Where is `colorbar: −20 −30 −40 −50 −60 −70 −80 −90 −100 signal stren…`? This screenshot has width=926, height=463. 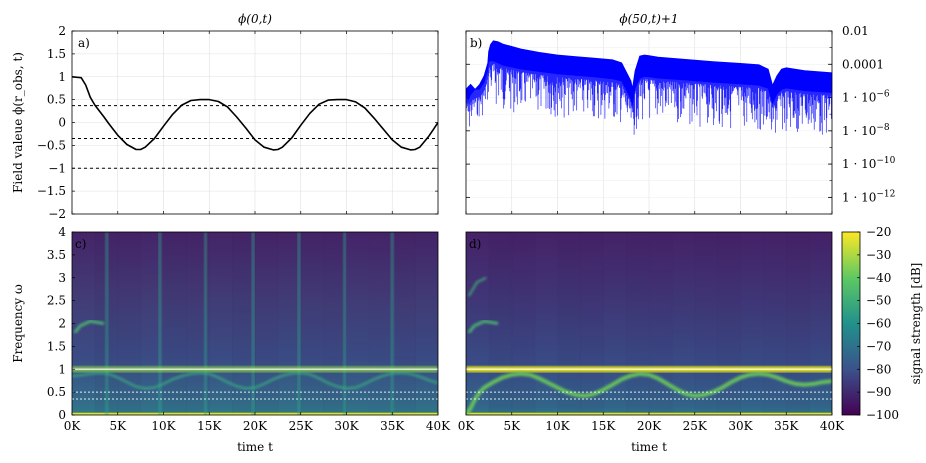 colorbar: −20 −30 −40 −50 −60 −70 −80 −90 −100 signal stren… is located at coordinates (882, 323).